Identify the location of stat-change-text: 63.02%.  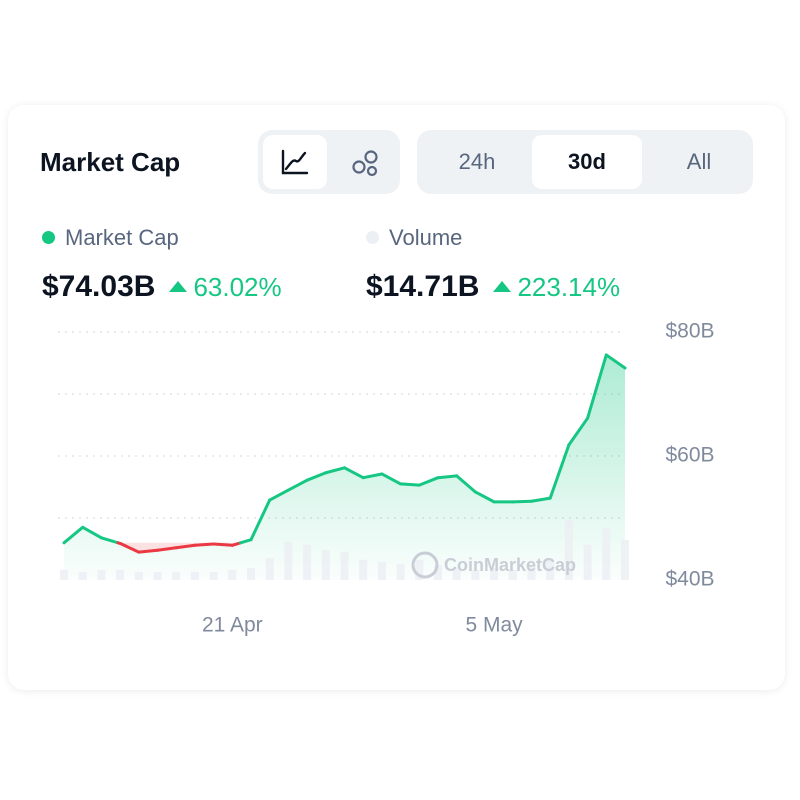
(237, 287).